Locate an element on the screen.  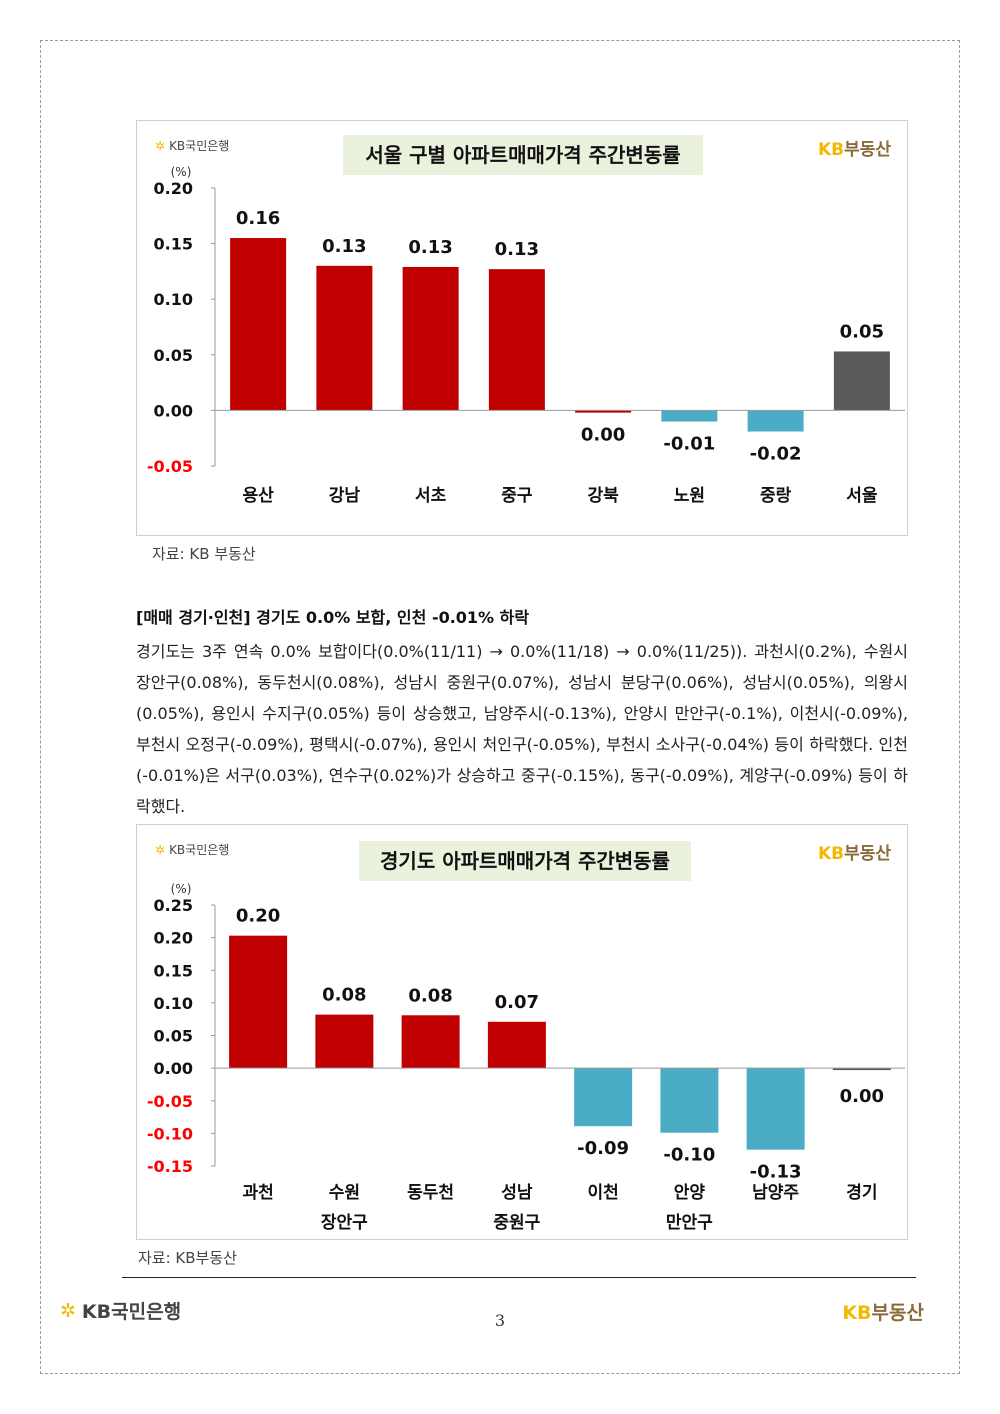
x-tick-label: 만안구 is located at coordinates (689, 1223).